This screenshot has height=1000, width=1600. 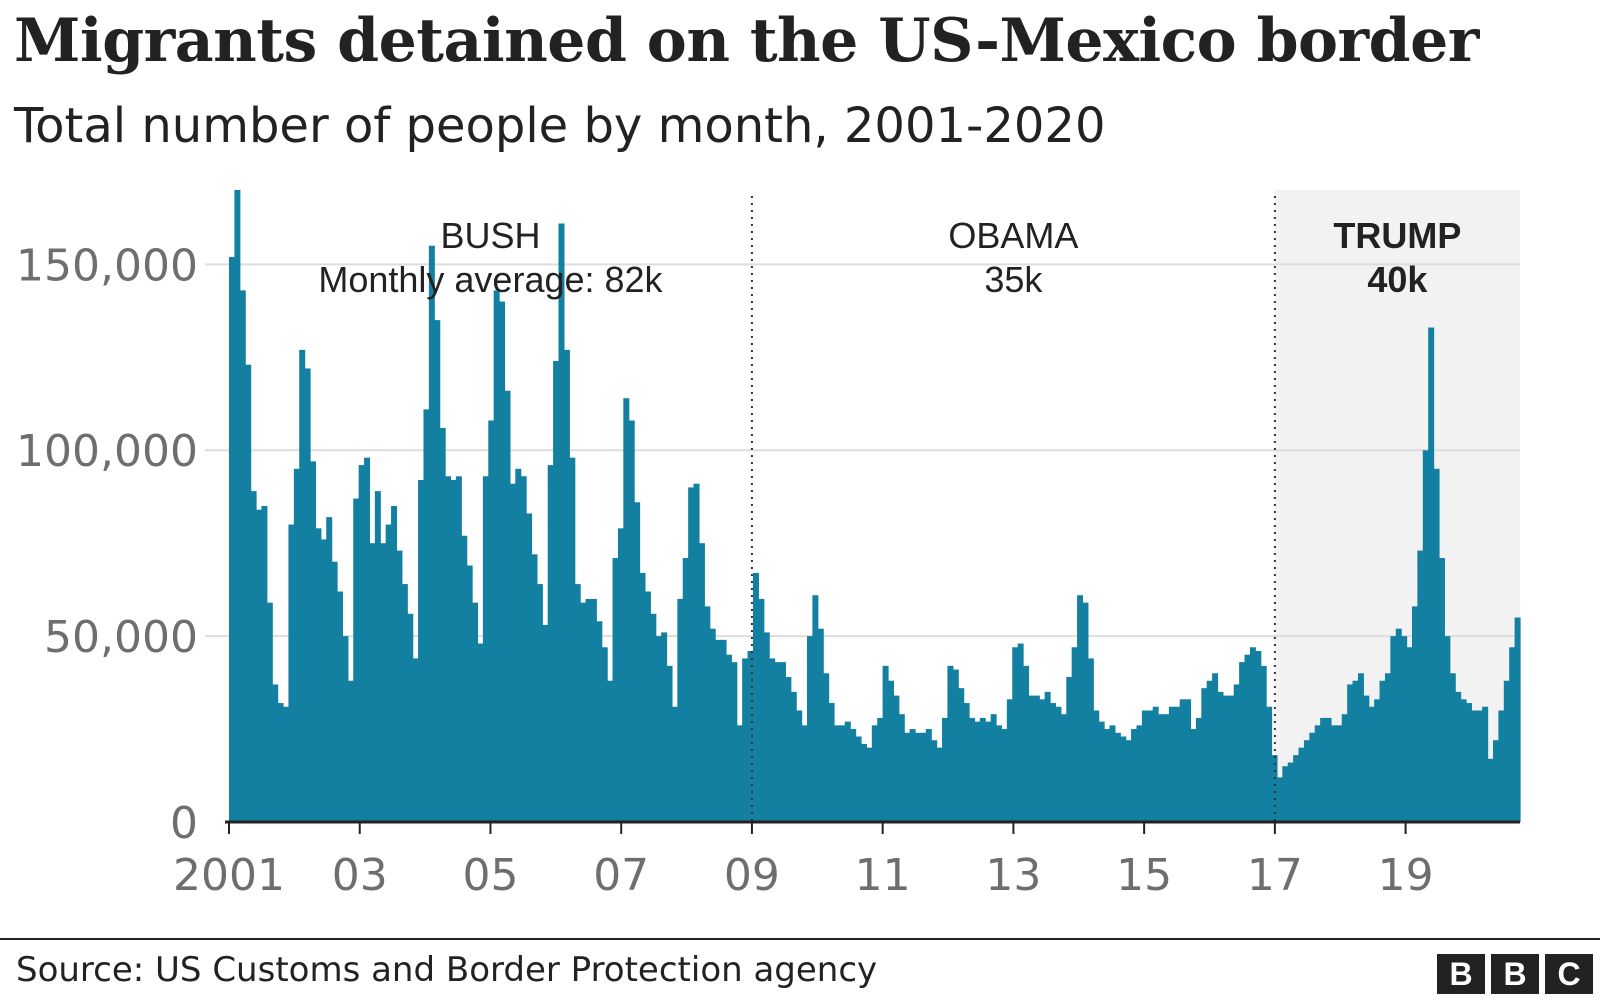 What do you see at coordinates (107, 451) in the screenshot?
I see `y-tick-label: 100,000` at bounding box center [107, 451].